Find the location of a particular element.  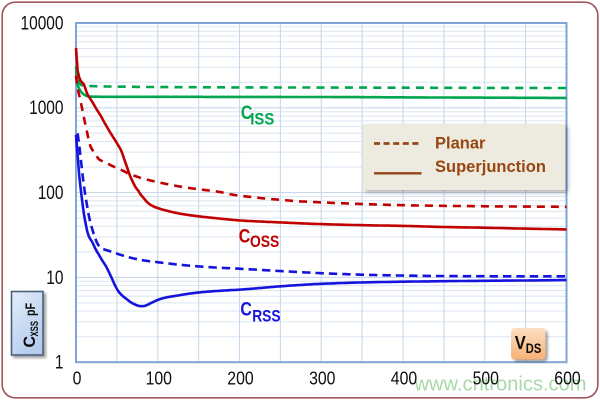

svg-text: 1 is located at coordinates (59, 363).